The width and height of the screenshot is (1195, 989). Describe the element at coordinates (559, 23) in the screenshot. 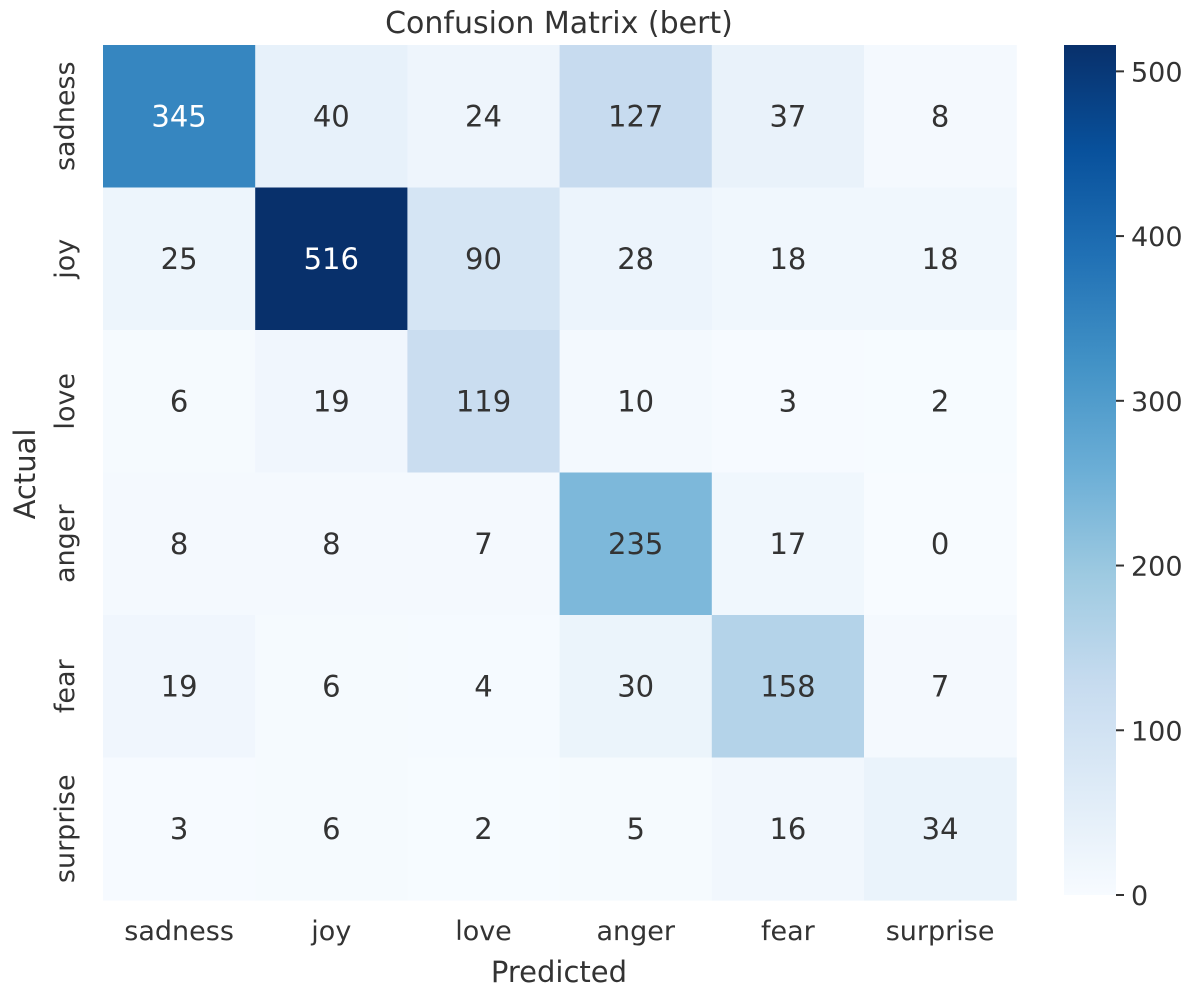

I see `chart-title: Confusion Matrix (bert)` at that location.